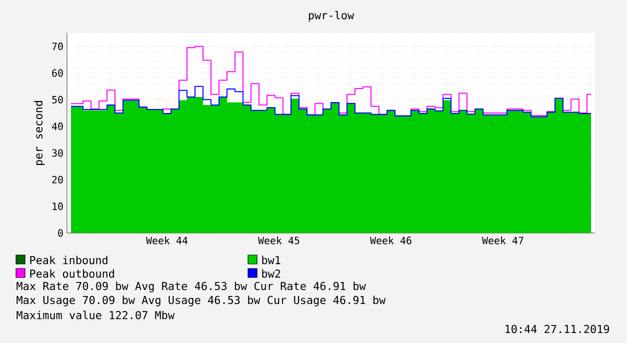 The width and height of the screenshot is (627, 343). I want to click on y-tick-label: 20, so click(57, 180).